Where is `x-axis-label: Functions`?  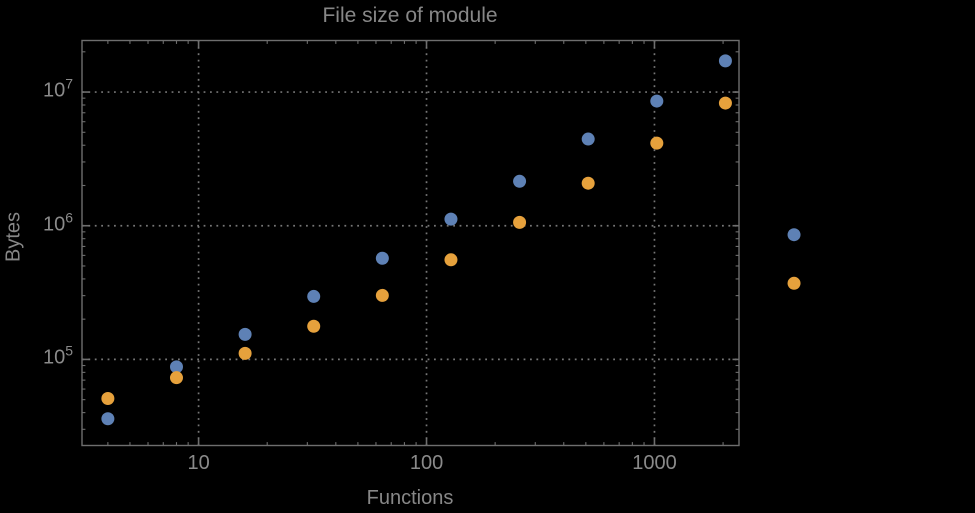 x-axis-label: Functions is located at coordinates (410, 498).